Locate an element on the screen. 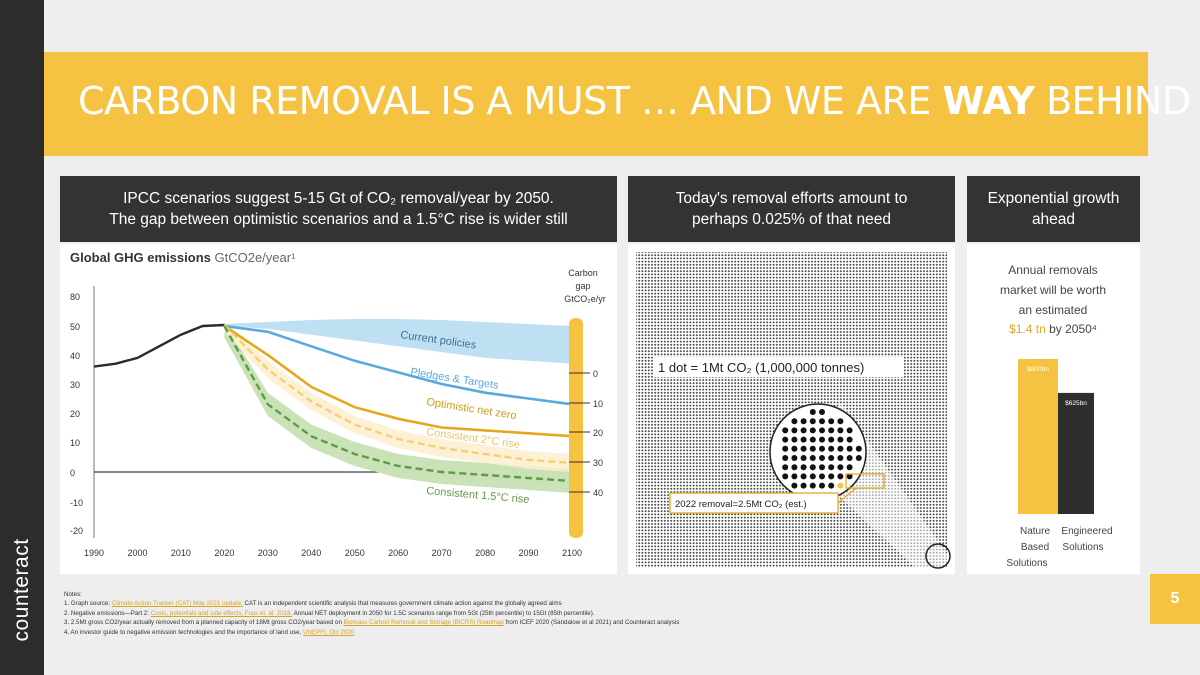 This screenshot has height=675, width=1200. bar-nature-based is located at coordinates (1038, 436).